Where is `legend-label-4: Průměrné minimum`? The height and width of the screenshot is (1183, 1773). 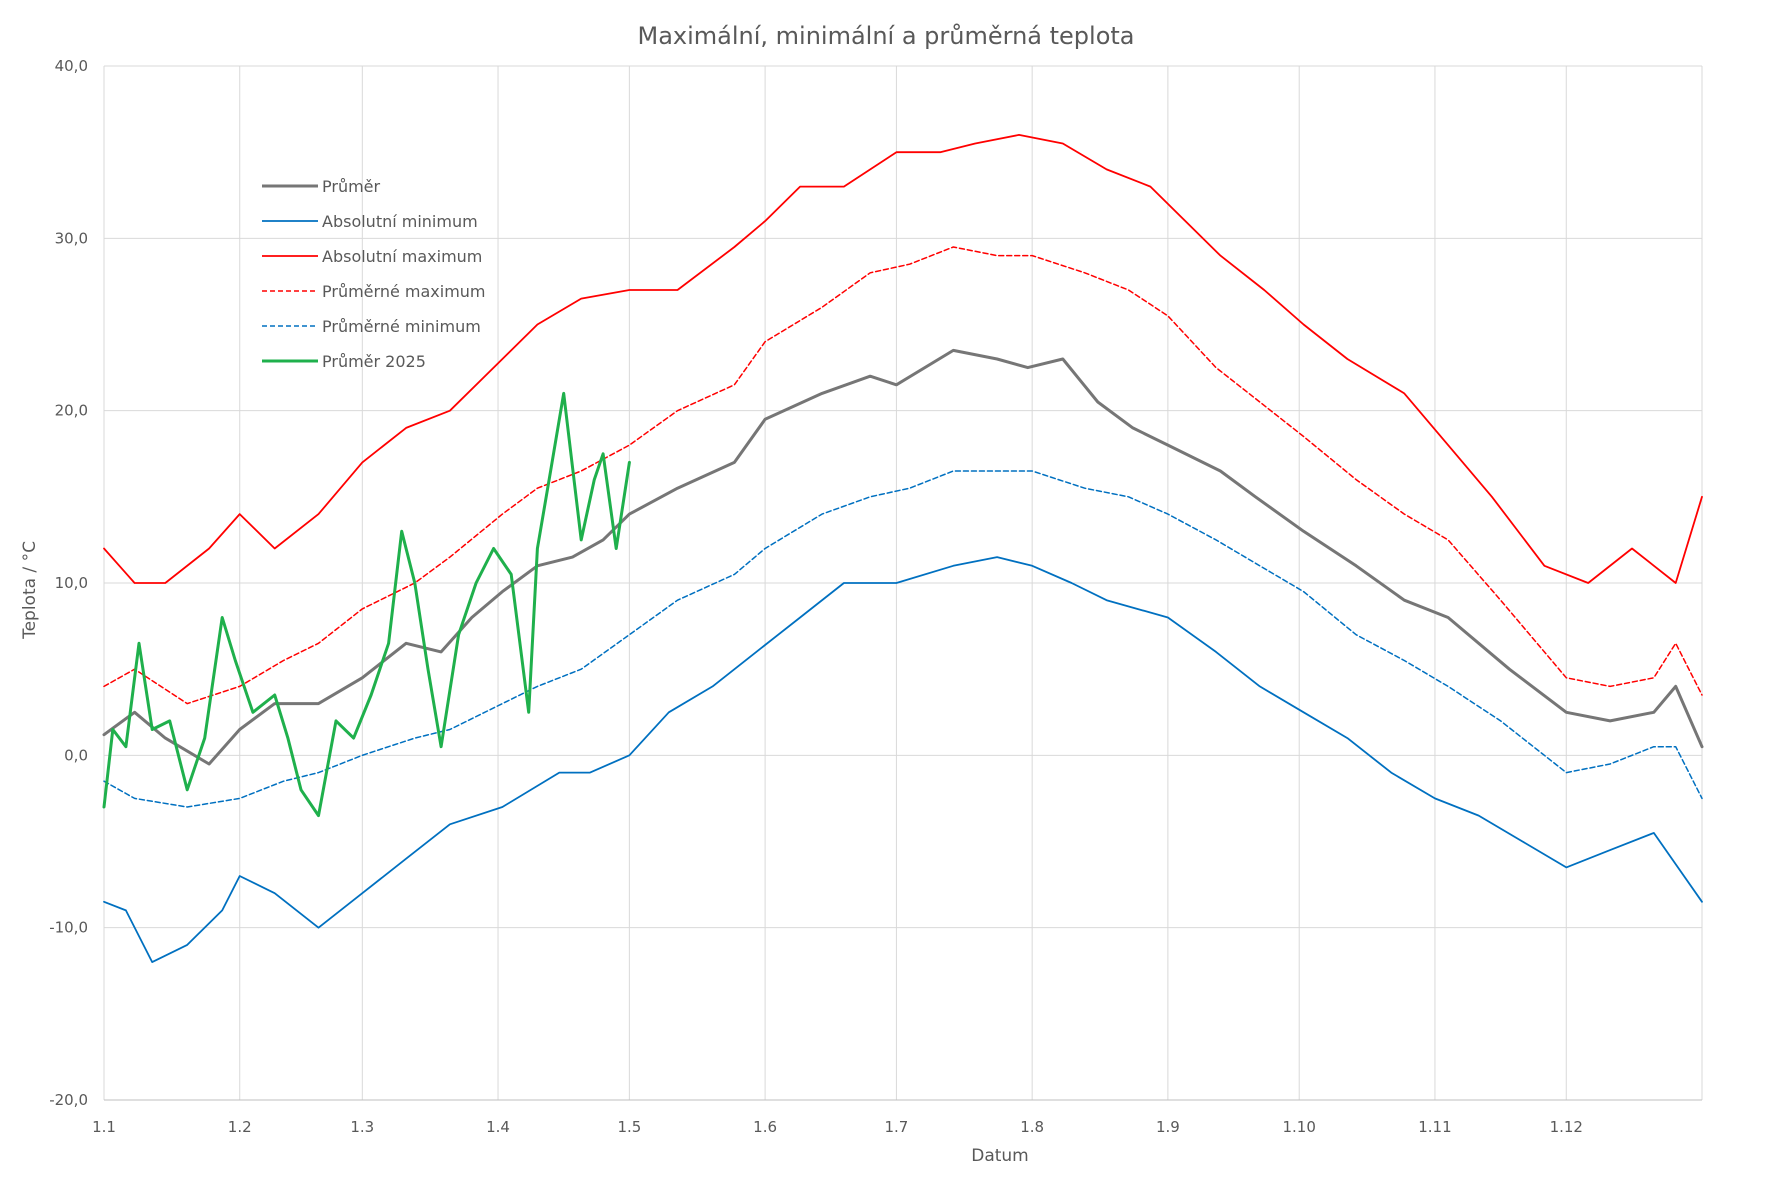
legend-label-4: Průměrné minimum is located at coordinates (401, 326).